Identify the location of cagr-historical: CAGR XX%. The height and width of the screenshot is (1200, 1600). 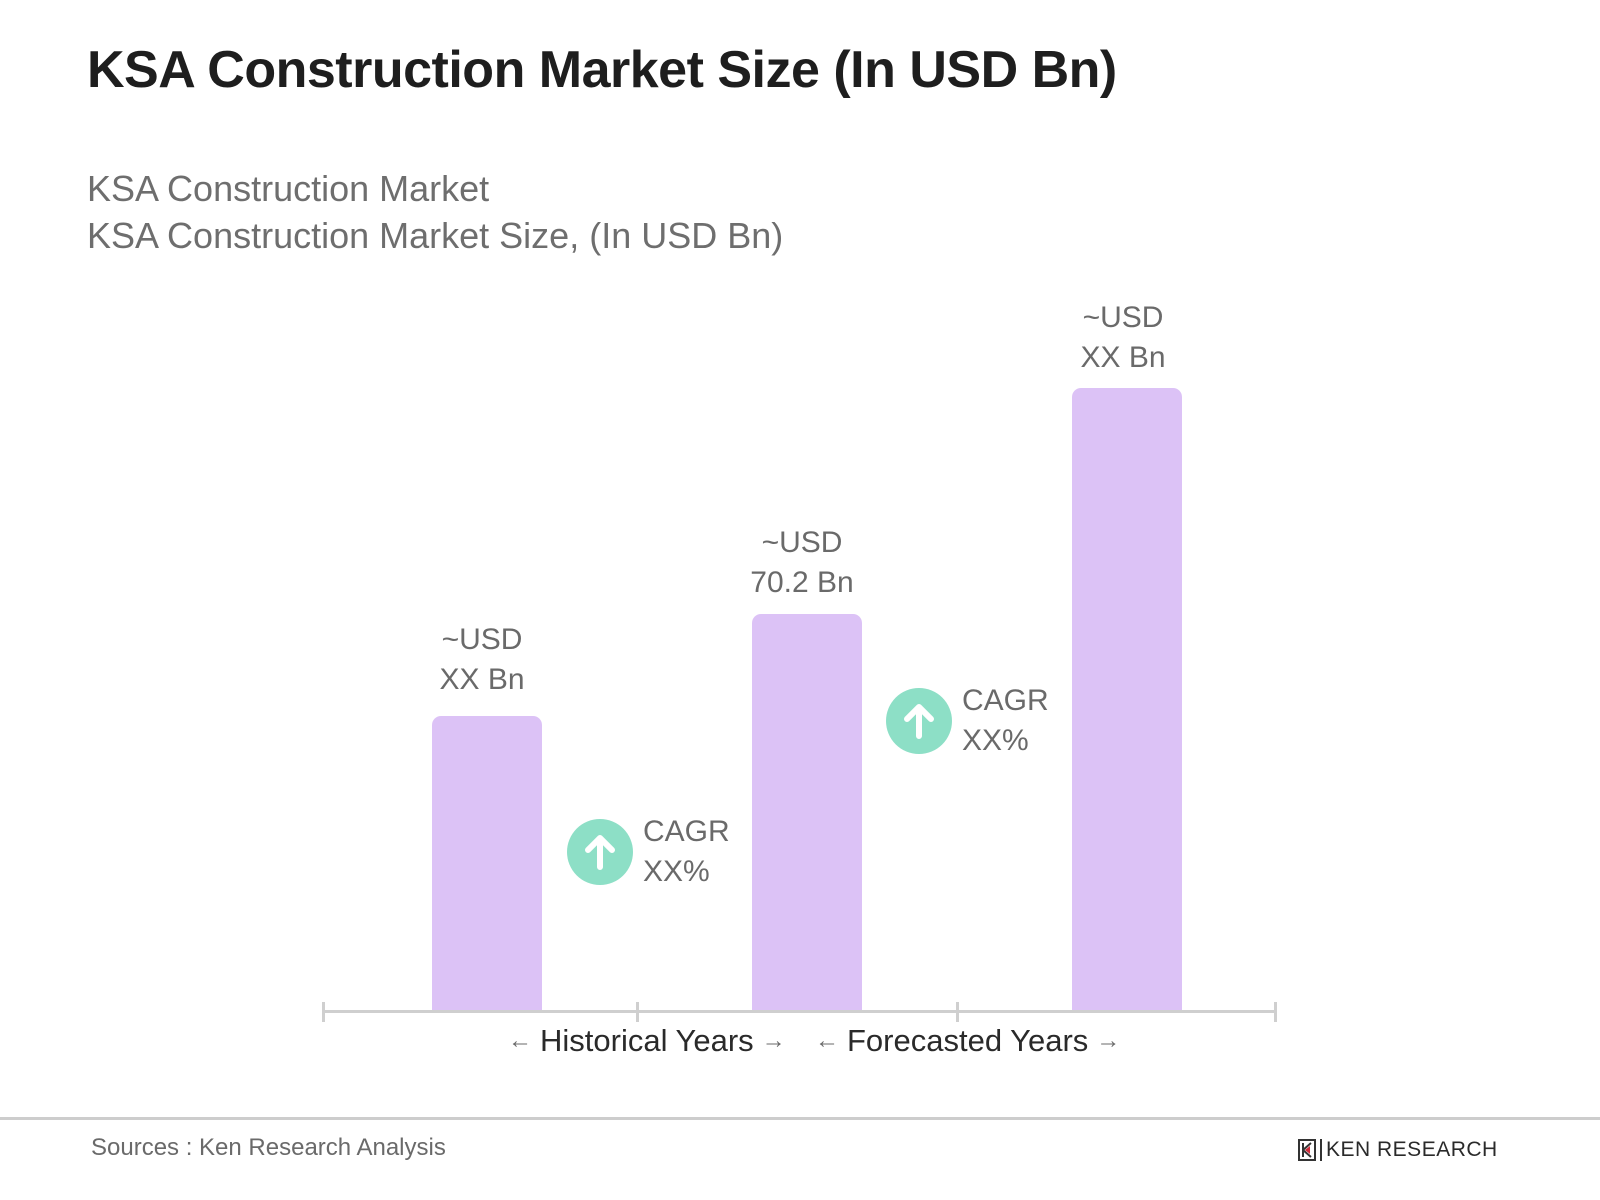
(648, 852).